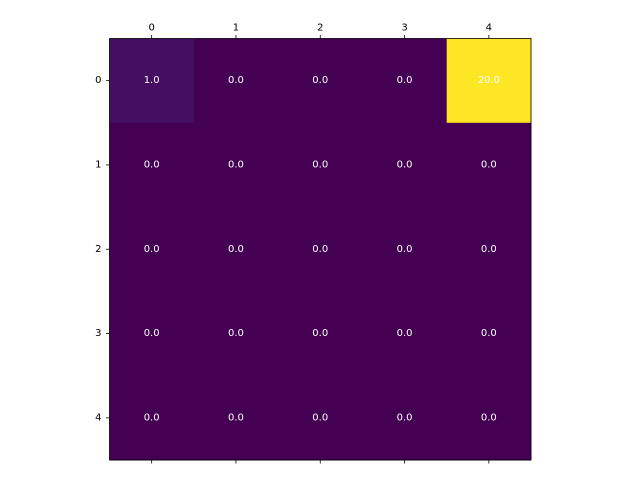 The width and height of the screenshot is (640, 480). Describe the element at coordinates (98, 249) in the screenshot. I see `y-tick-label-2: 2` at that location.